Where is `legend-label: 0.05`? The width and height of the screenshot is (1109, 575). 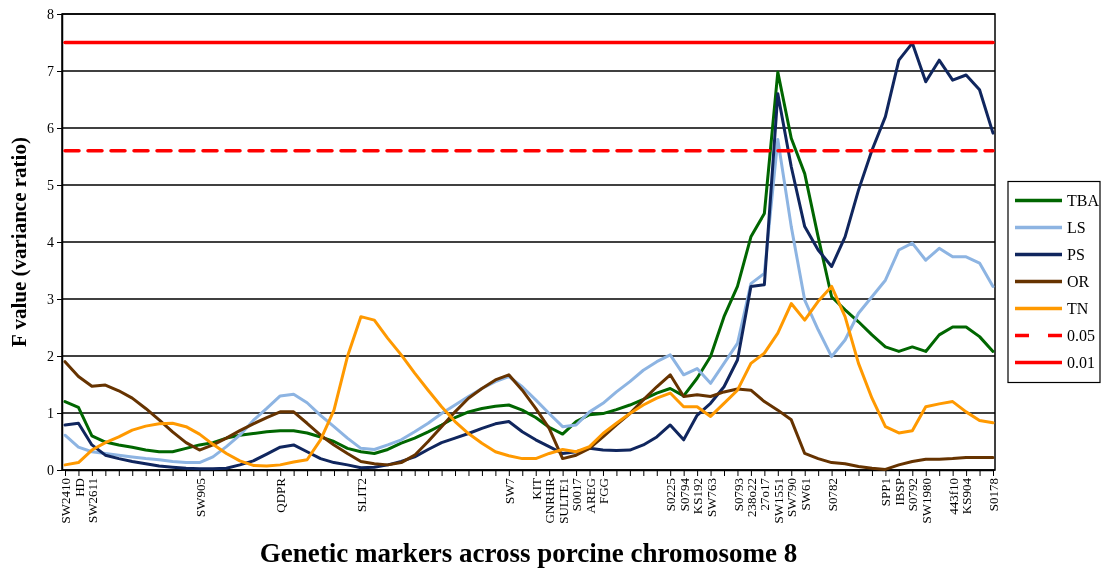 legend-label: 0.05 is located at coordinates (1081, 336).